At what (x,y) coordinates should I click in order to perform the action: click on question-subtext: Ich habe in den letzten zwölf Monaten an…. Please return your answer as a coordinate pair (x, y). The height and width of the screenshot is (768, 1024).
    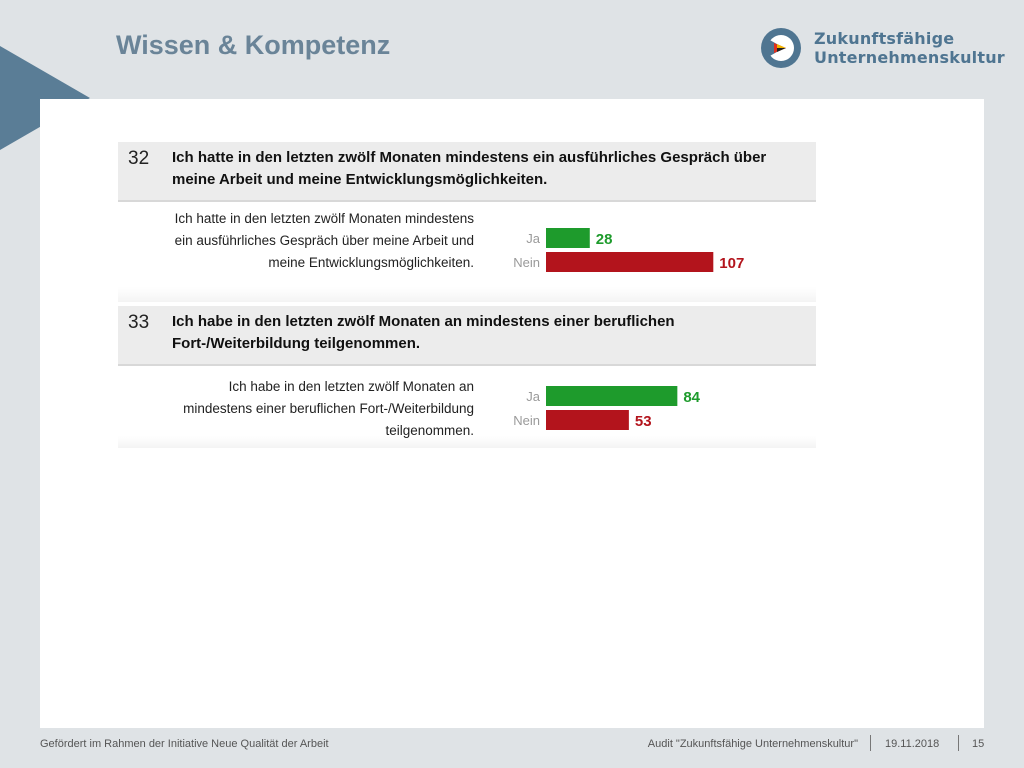
    Looking at the image, I should click on (328, 408).